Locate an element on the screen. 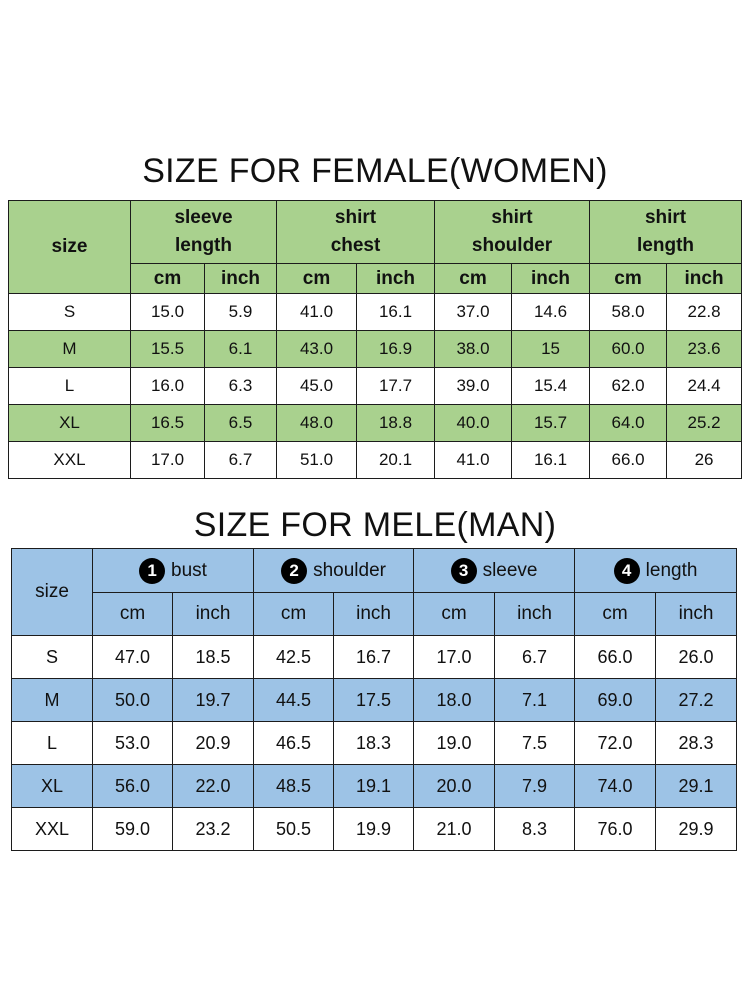 This screenshot has height=1000, width=750. table-row: M 15.5 6.1 43.0 16.9 38.0 15 60.0 23.6 is located at coordinates (375, 349).